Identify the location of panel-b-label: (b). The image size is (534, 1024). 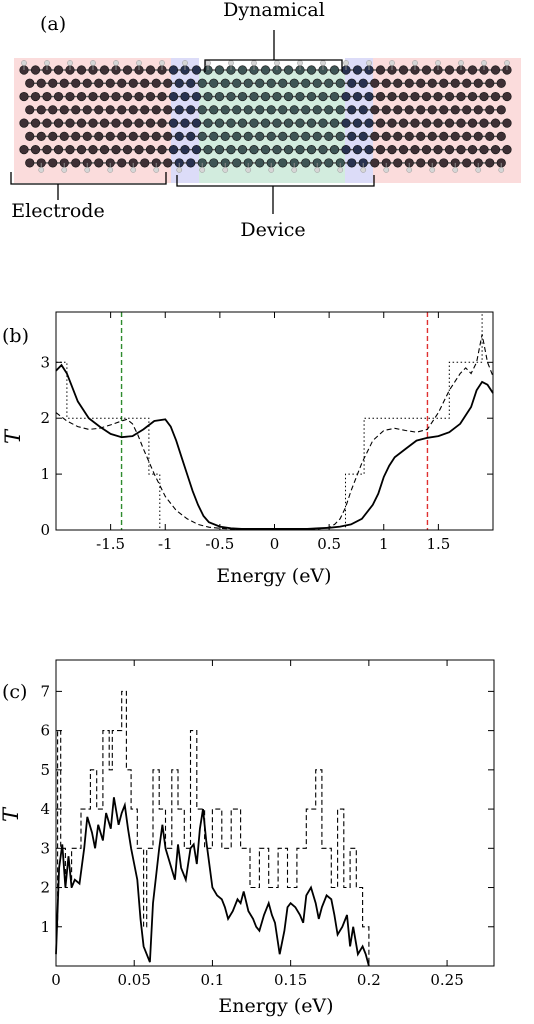
(15, 336).